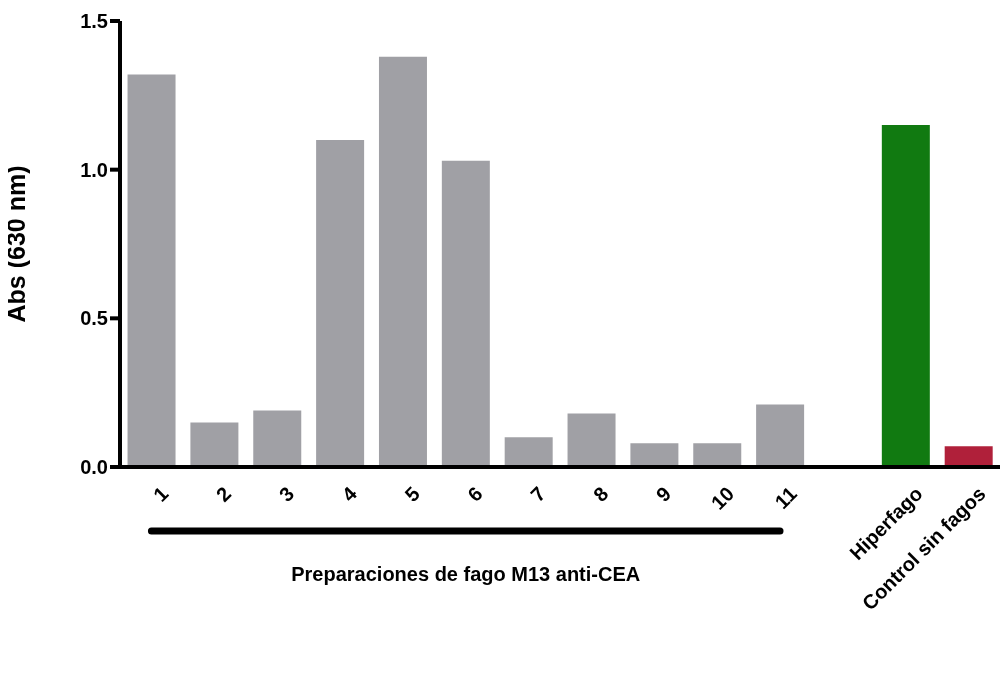 This screenshot has height=678, width=1002. Describe the element at coordinates (601, 494) in the screenshot. I see `x-tick-label: 8` at that location.